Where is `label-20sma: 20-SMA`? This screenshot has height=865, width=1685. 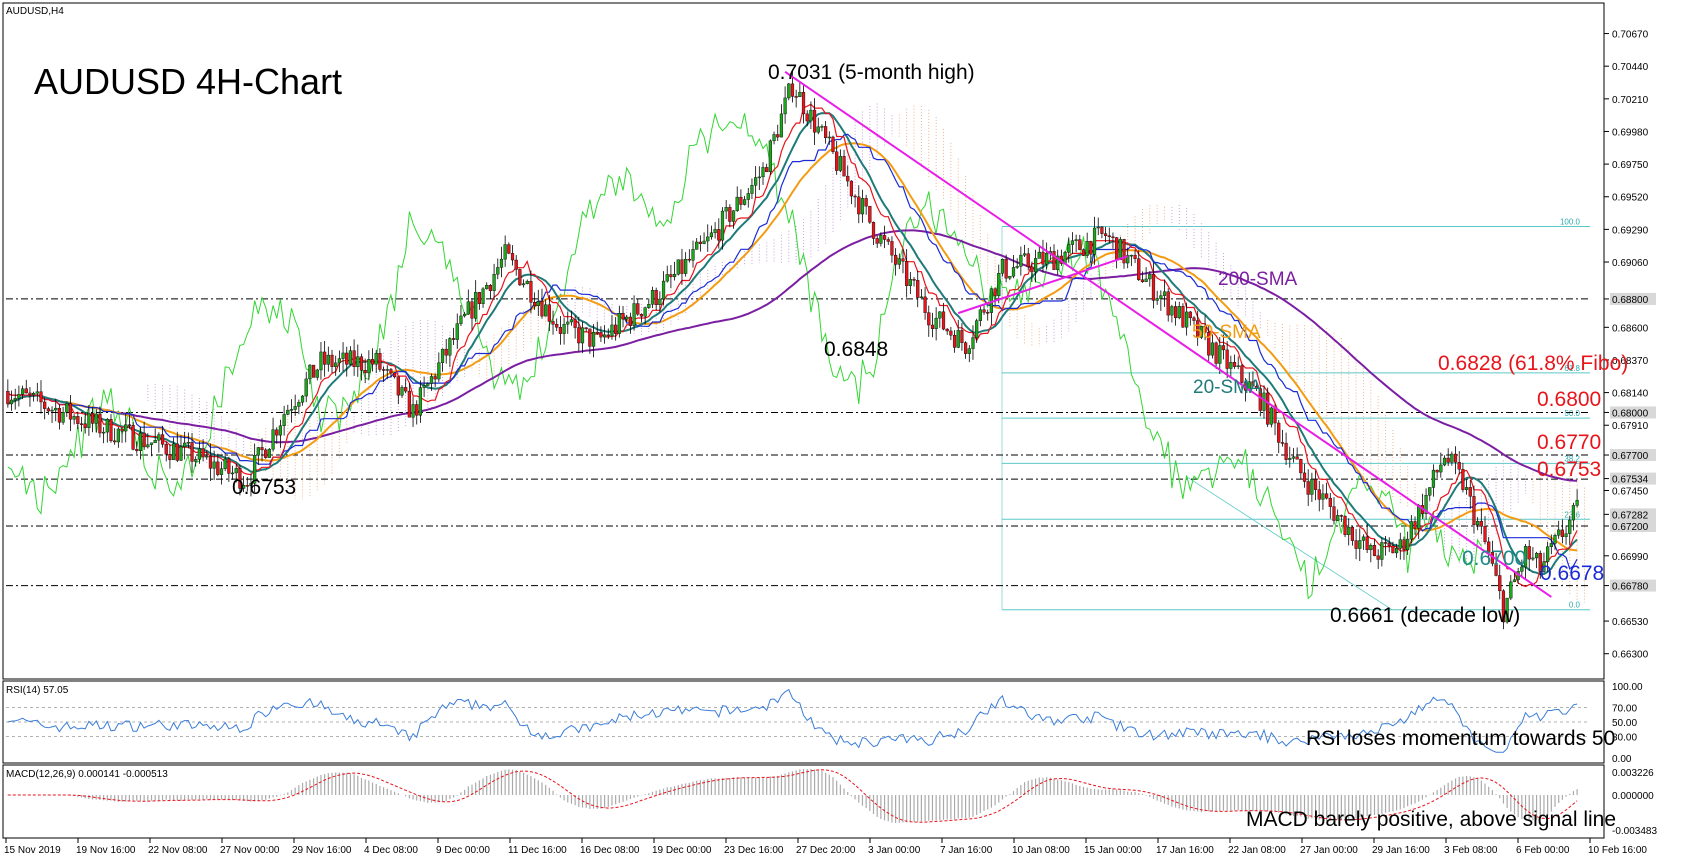 label-20sma: 20-SMA is located at coordinates (1227, 387).